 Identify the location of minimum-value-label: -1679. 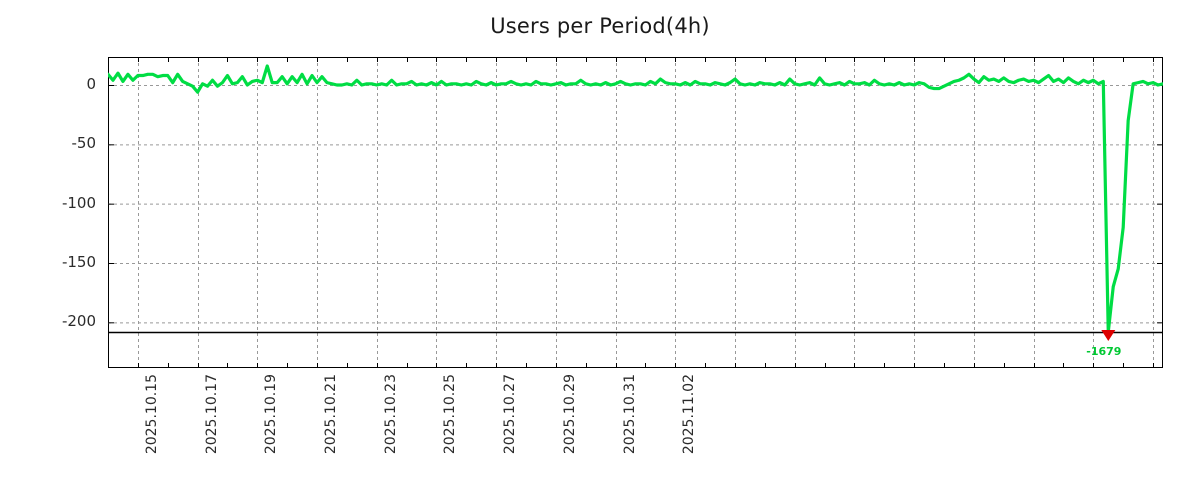
(1104, 351).